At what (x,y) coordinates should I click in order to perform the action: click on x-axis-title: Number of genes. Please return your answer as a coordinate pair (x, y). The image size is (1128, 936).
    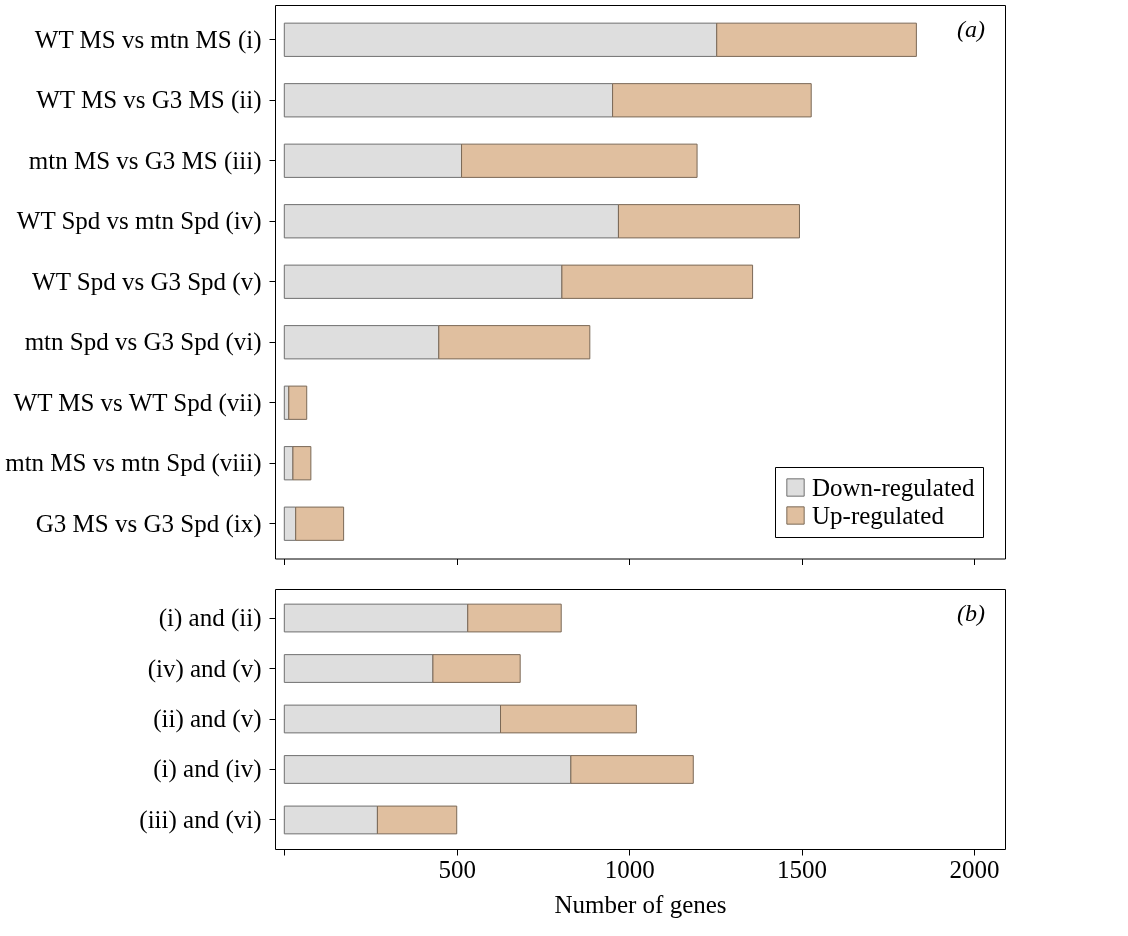
    Looking at the image, I should click on (640, 904).